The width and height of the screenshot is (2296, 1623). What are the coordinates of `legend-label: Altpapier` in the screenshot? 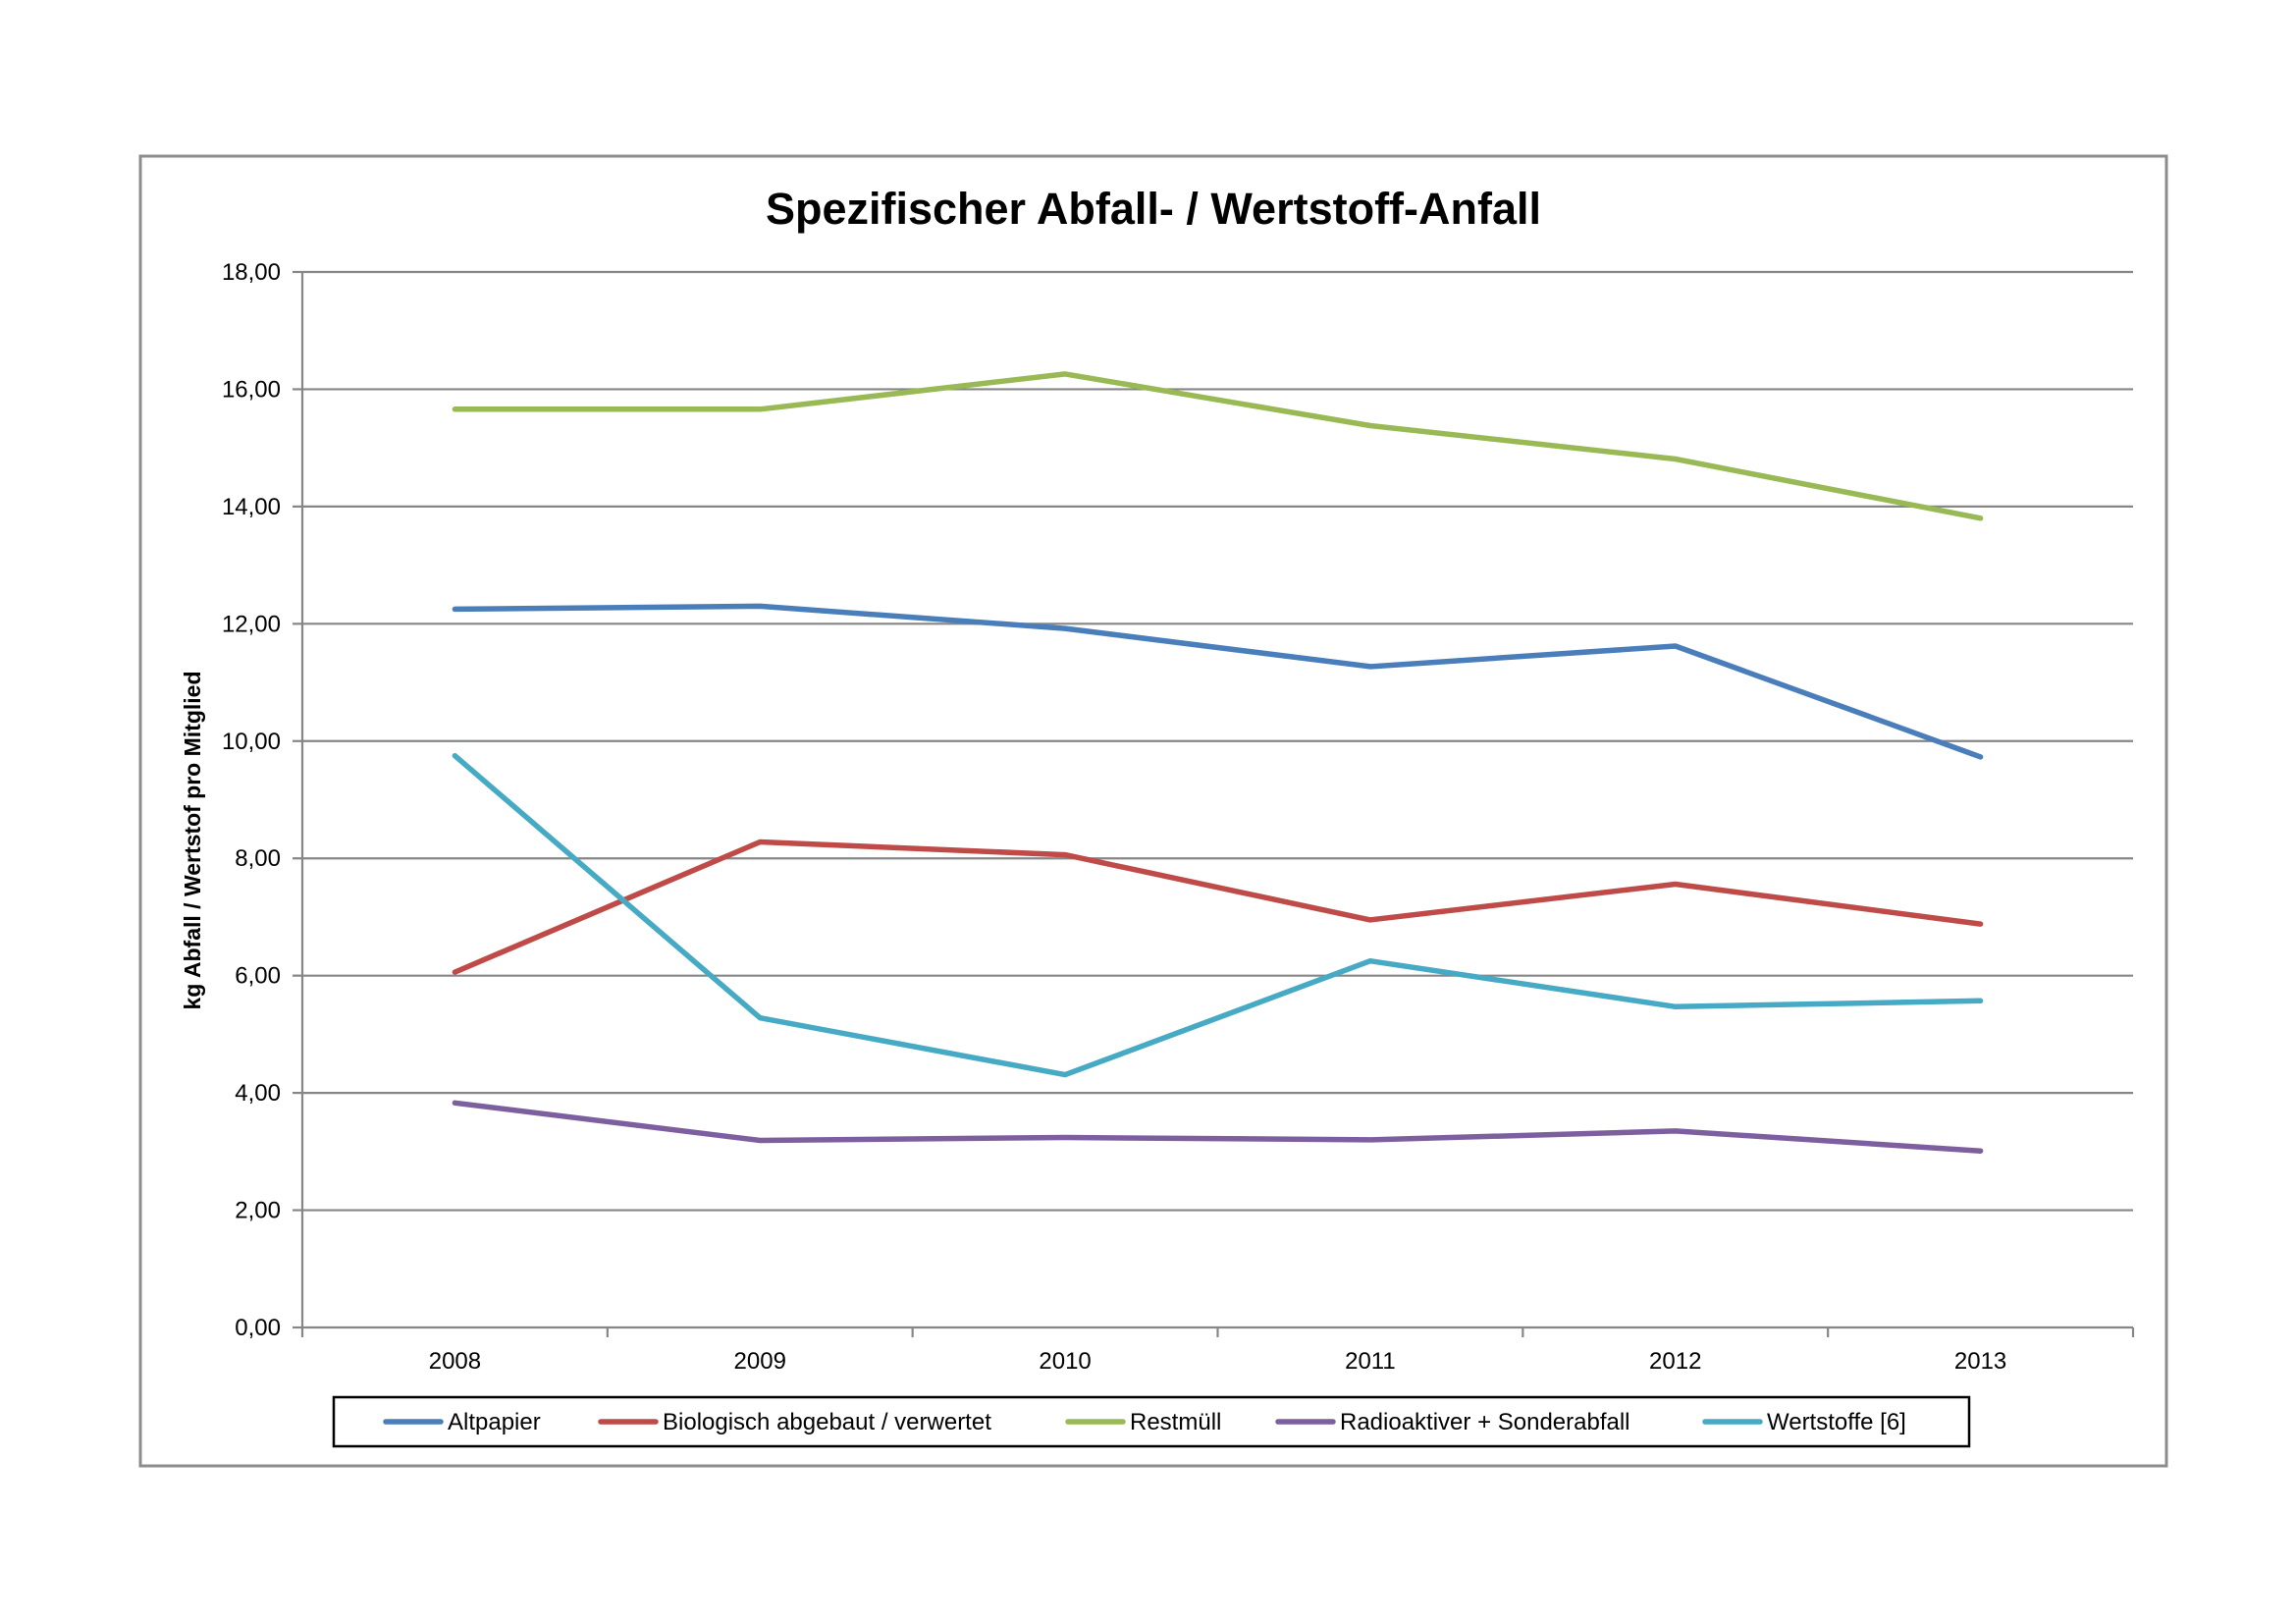 It's located at (495, 1422).